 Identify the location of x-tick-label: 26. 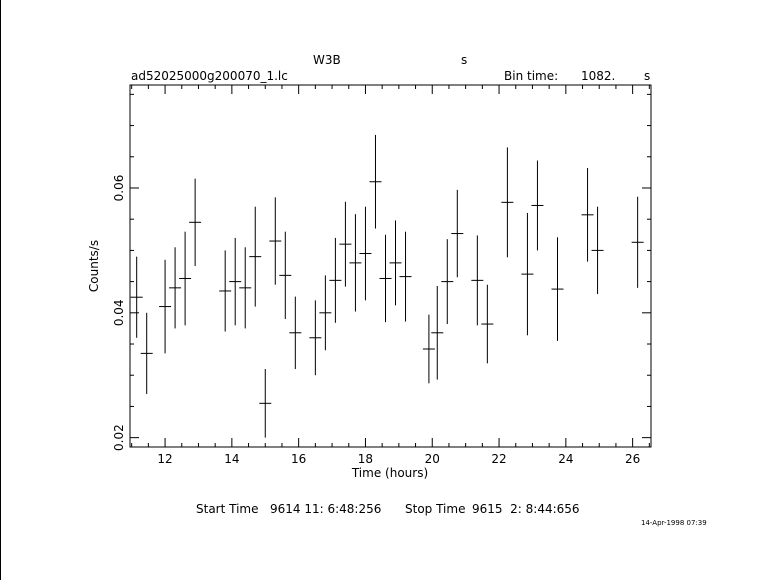
(632, 459).